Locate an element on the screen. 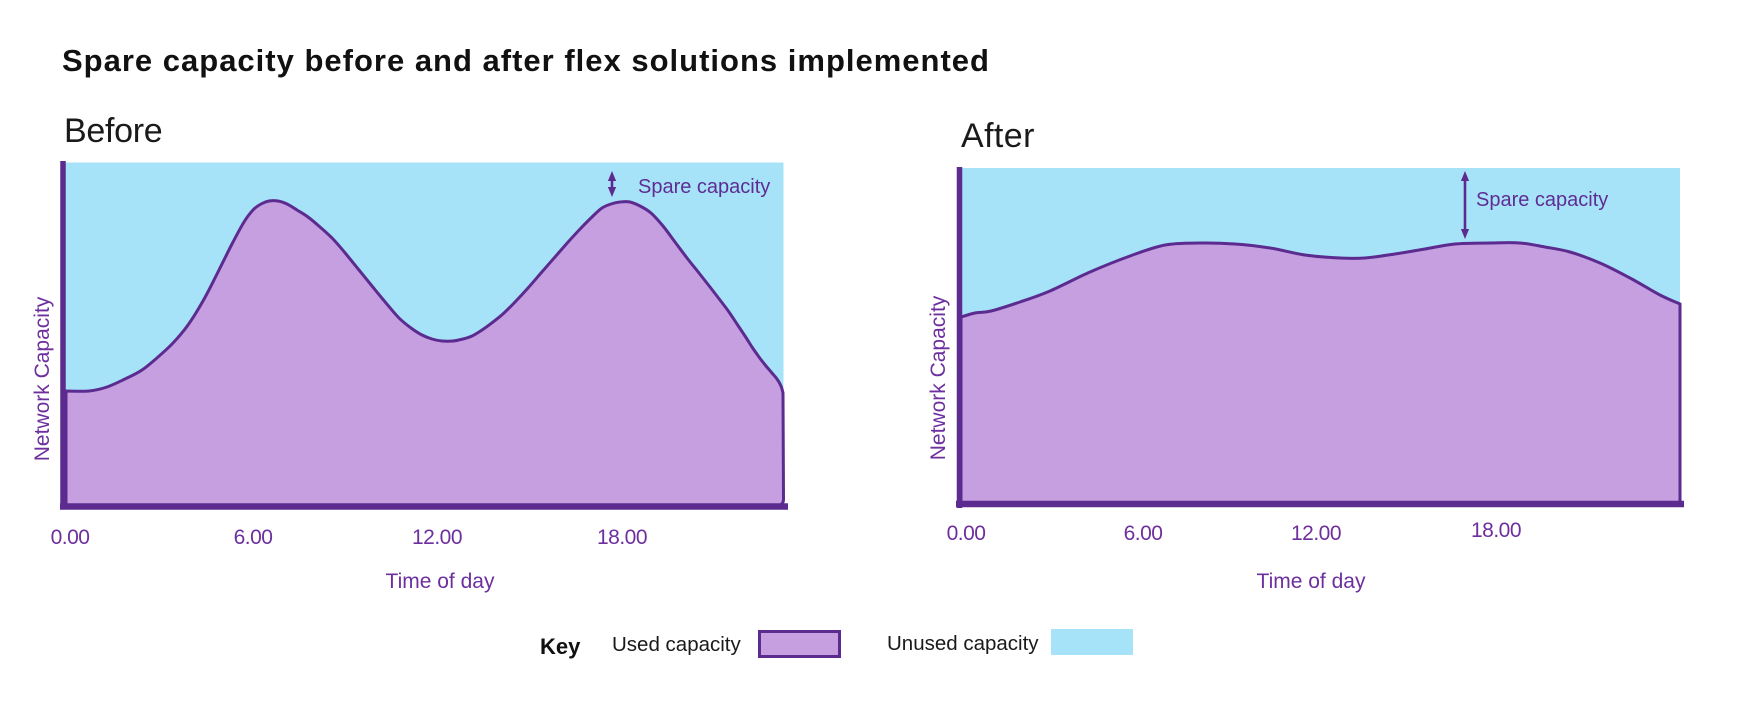  svg-text: After is located at coordinates (998, 136).